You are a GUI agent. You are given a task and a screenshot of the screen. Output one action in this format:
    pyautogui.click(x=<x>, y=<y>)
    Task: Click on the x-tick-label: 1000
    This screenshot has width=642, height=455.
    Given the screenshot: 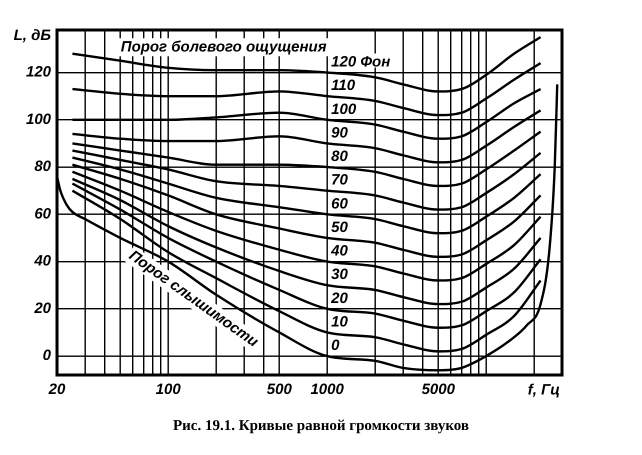 What is the action you would take?
    pyautogui.click(x=327, y=389)
    